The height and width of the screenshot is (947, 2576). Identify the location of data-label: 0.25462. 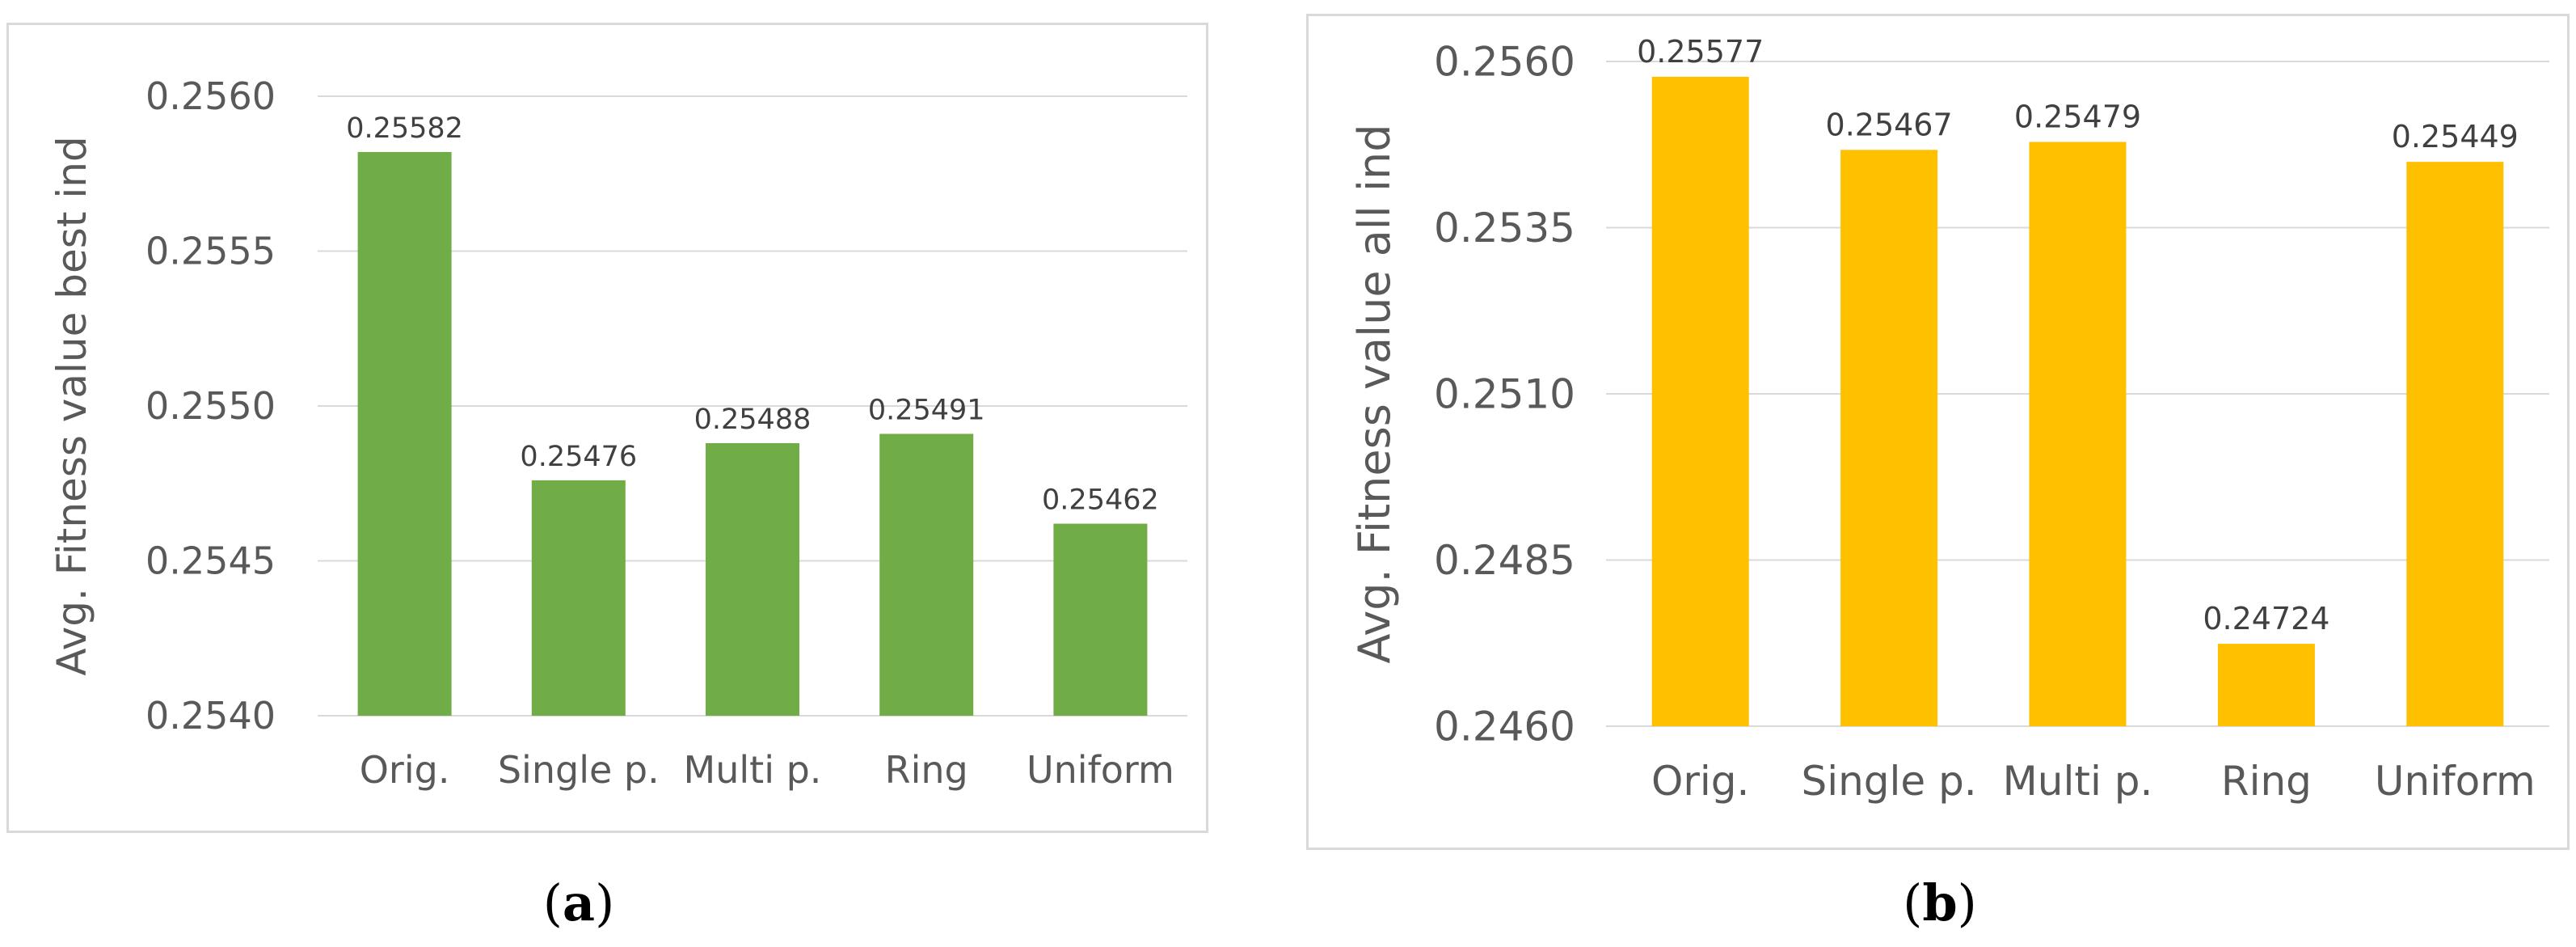
(1100, 500).